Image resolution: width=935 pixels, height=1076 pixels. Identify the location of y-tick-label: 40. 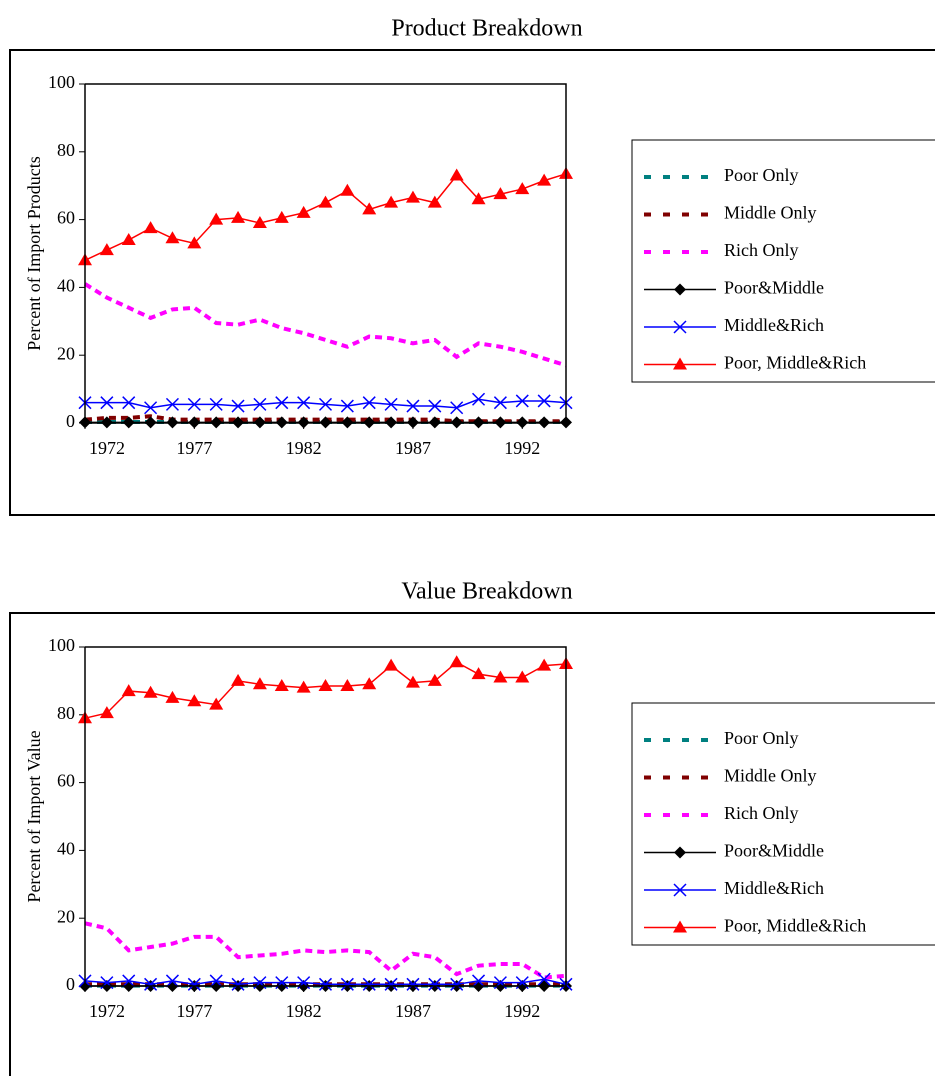
(66, 849).